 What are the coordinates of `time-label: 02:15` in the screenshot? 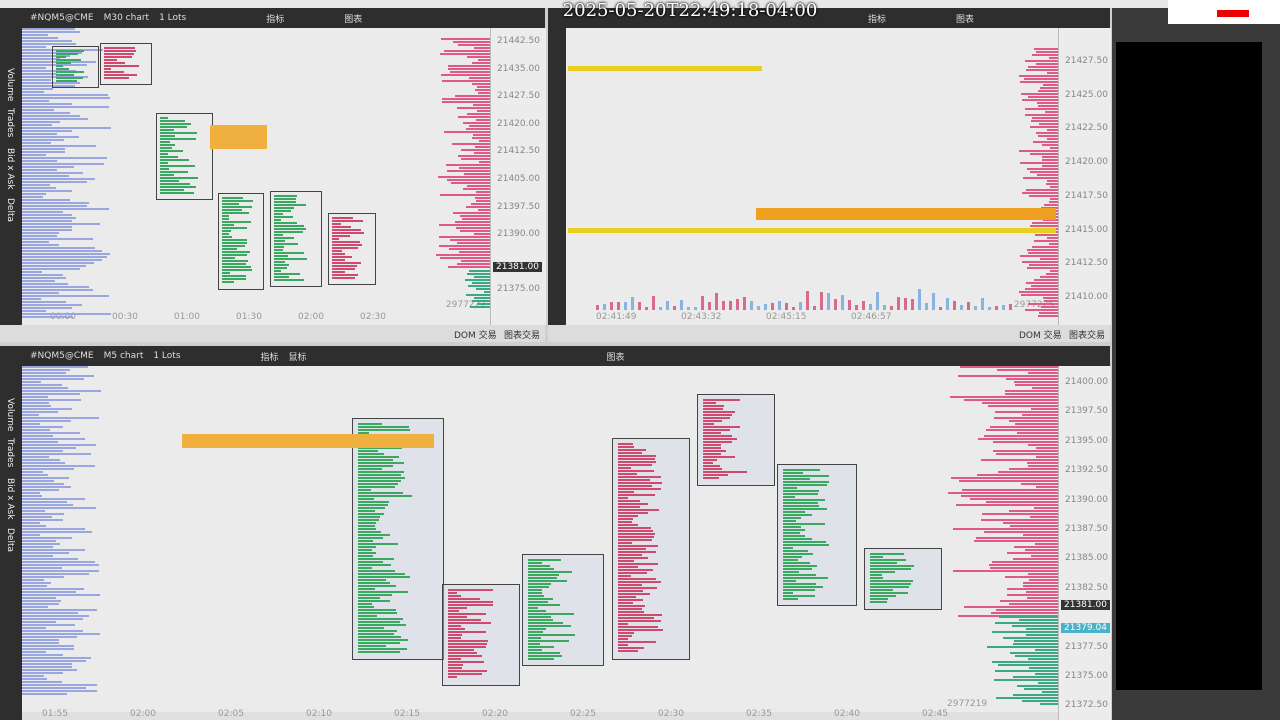 It's located at (407, 714).